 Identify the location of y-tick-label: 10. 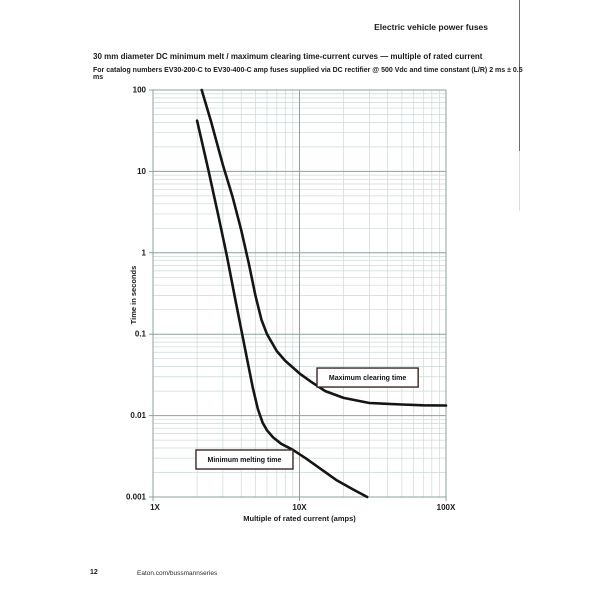
(141, 171).